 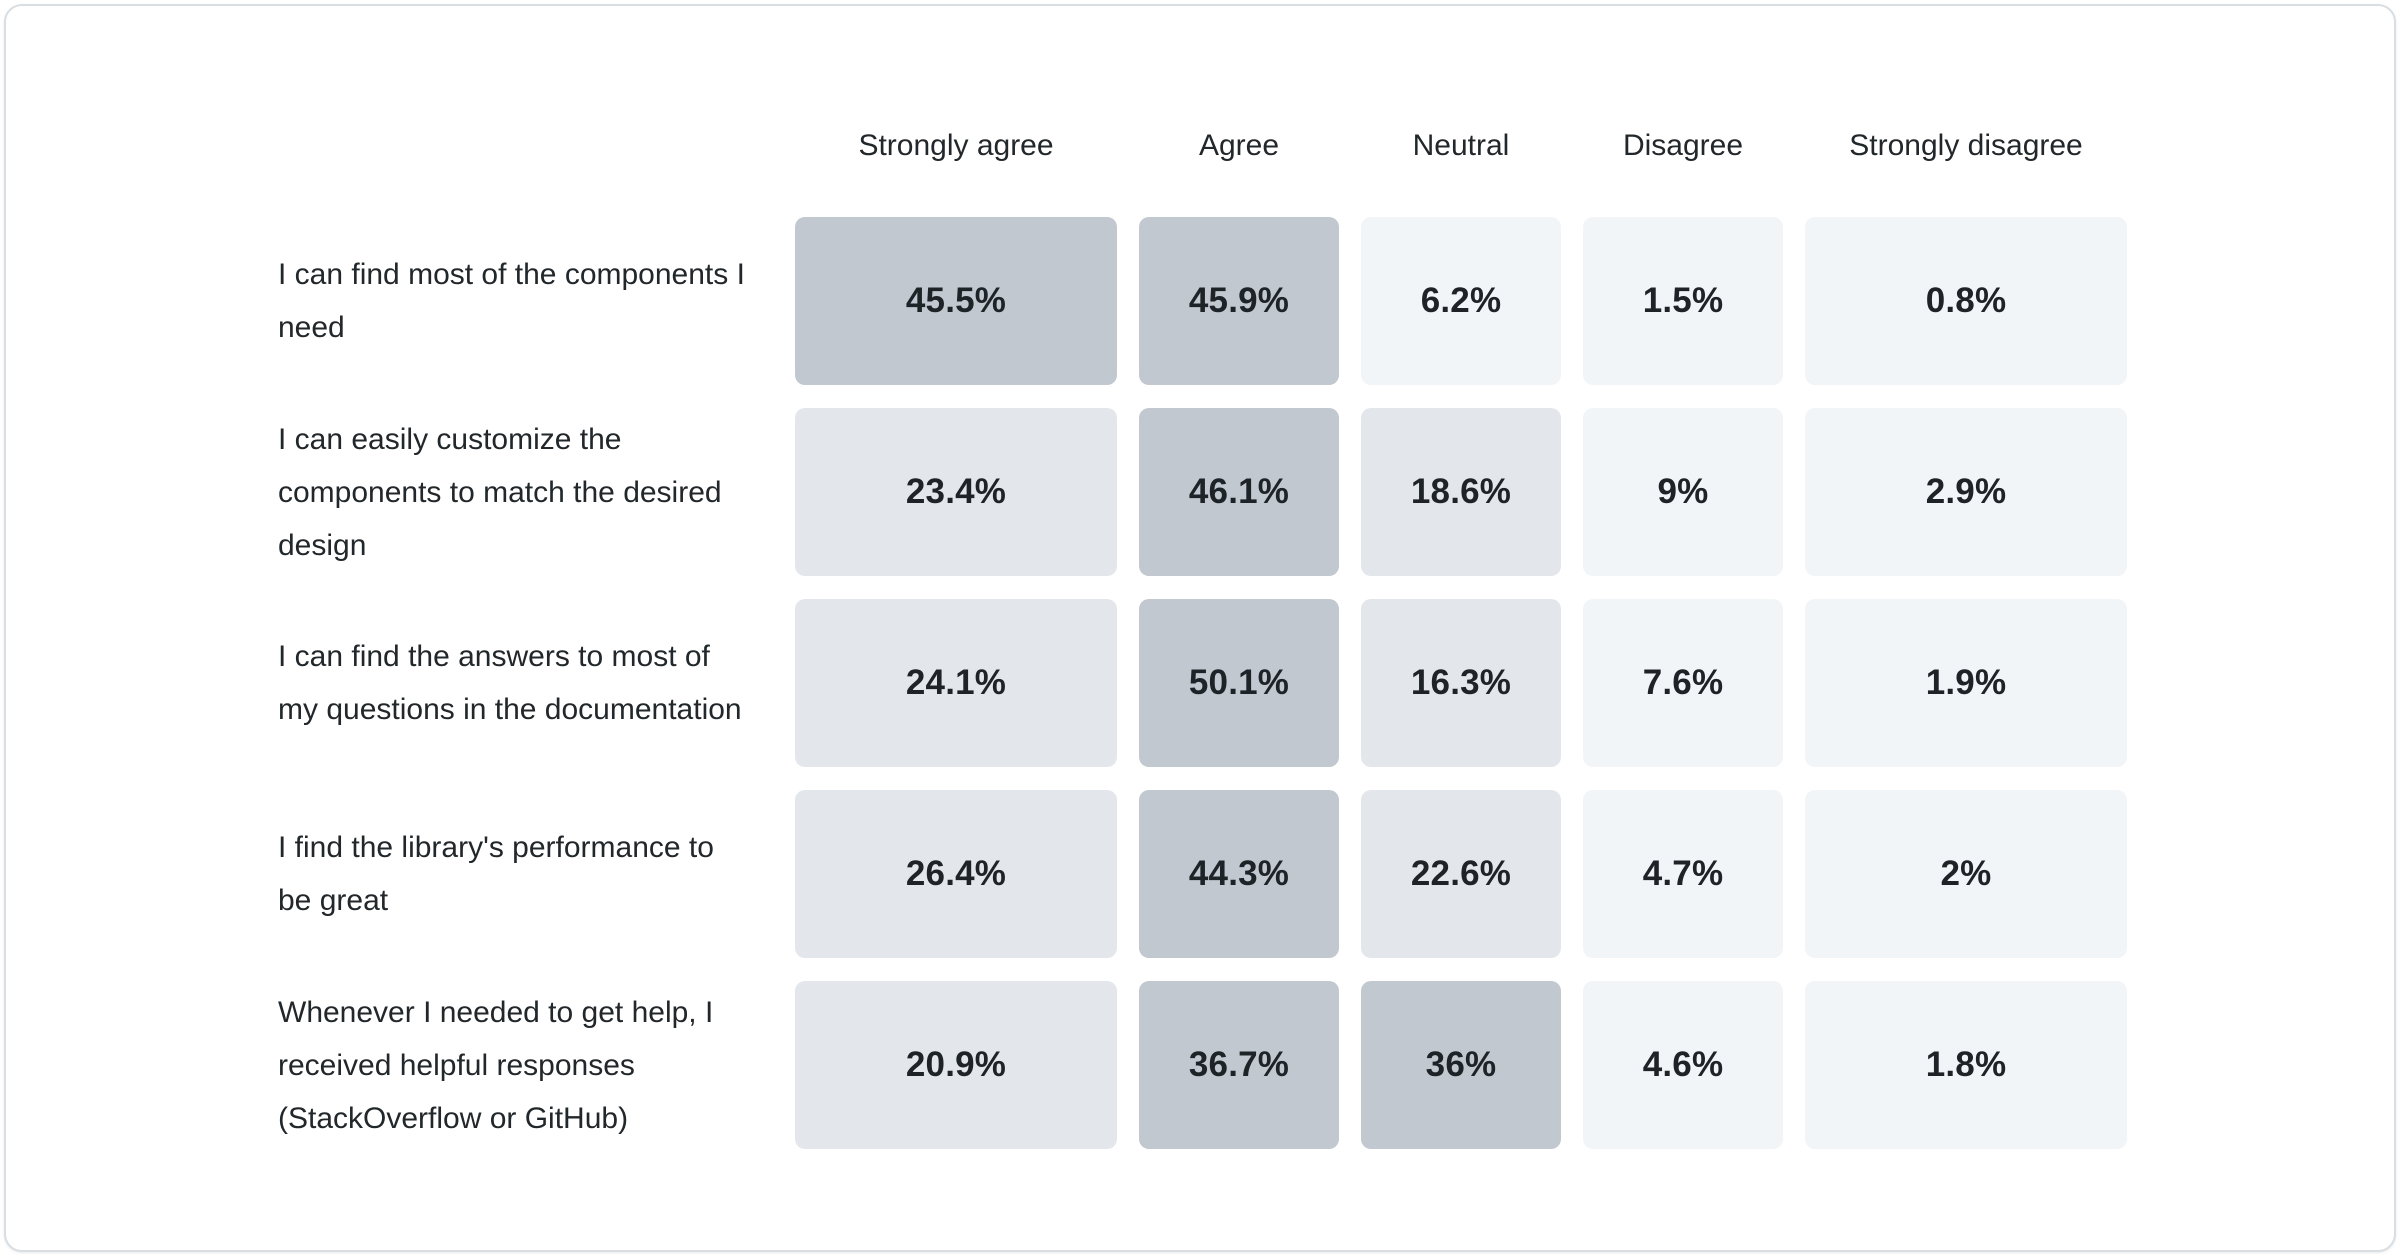 I want to click on heatmap-cell: 2%, so click(x=1966, y=874).